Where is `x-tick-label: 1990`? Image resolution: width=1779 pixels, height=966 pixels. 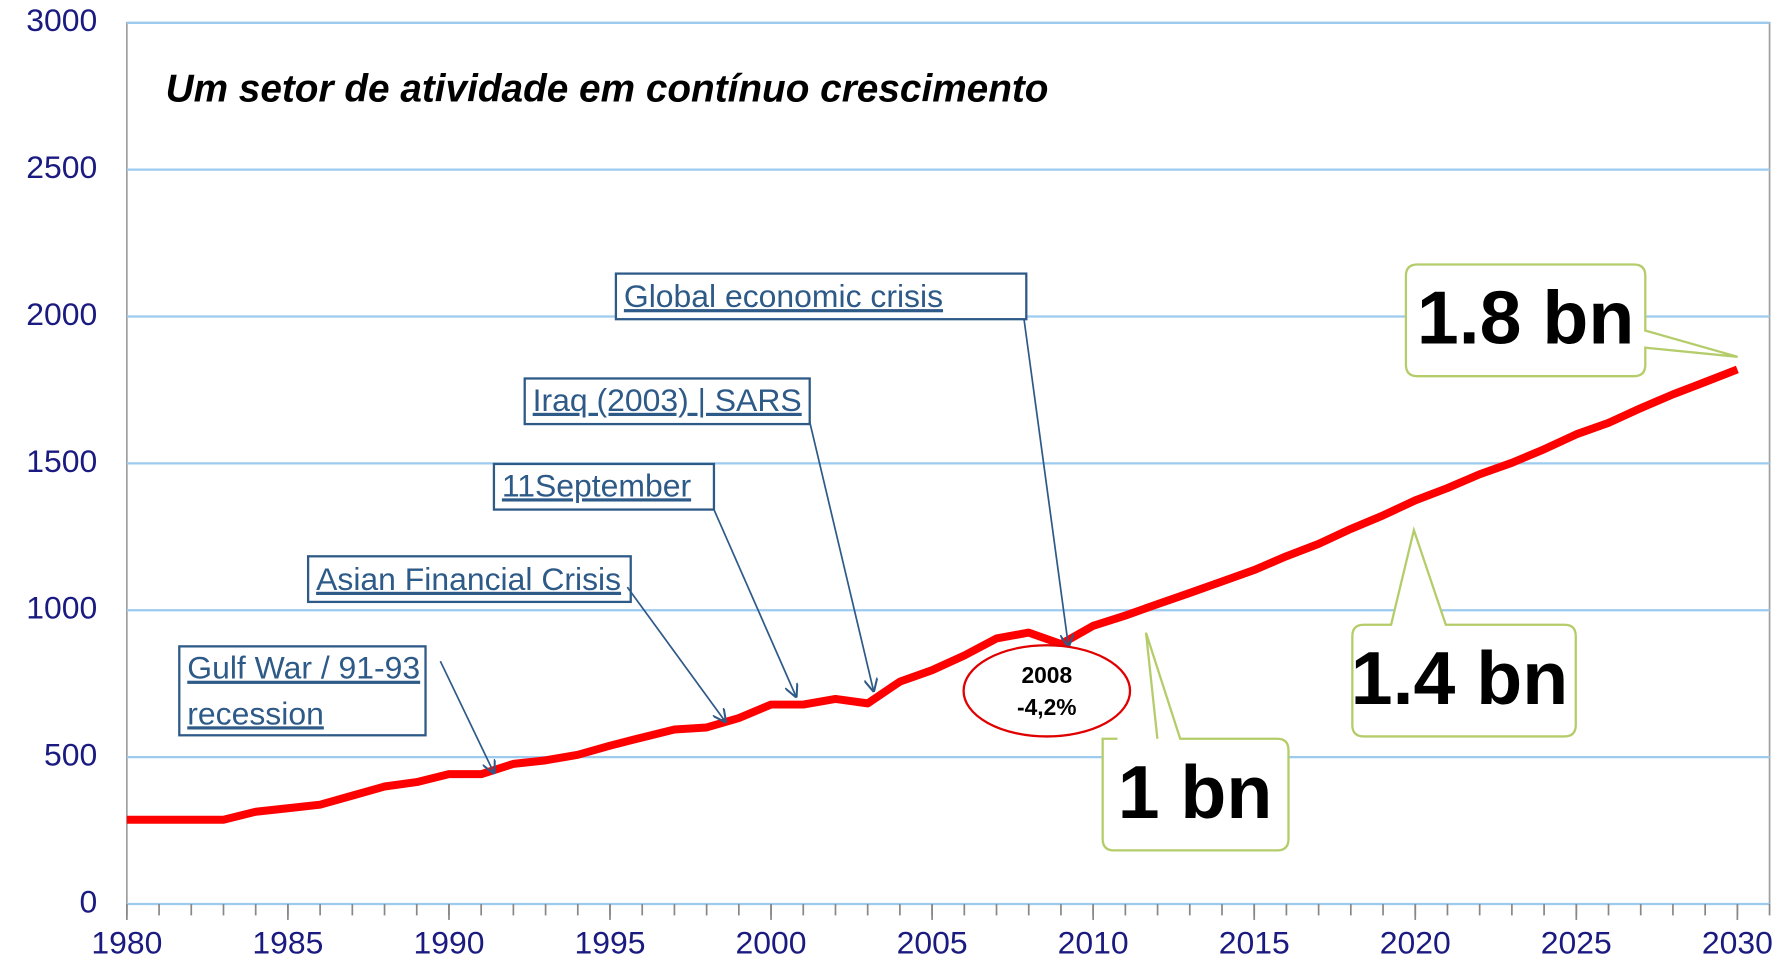
x-tick-label: 1990 is located at coordinates (448, 942).